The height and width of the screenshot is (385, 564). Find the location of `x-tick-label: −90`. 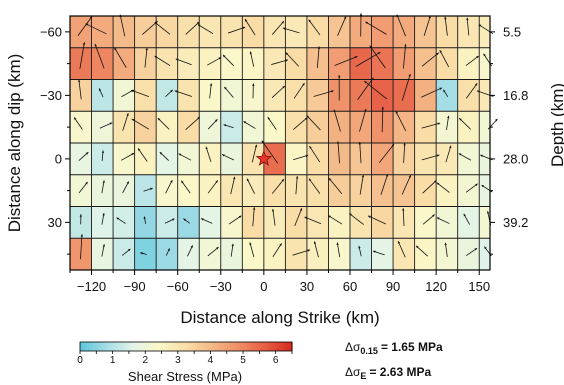

x-tick-label: −90 is located at coordinates (135, 286).